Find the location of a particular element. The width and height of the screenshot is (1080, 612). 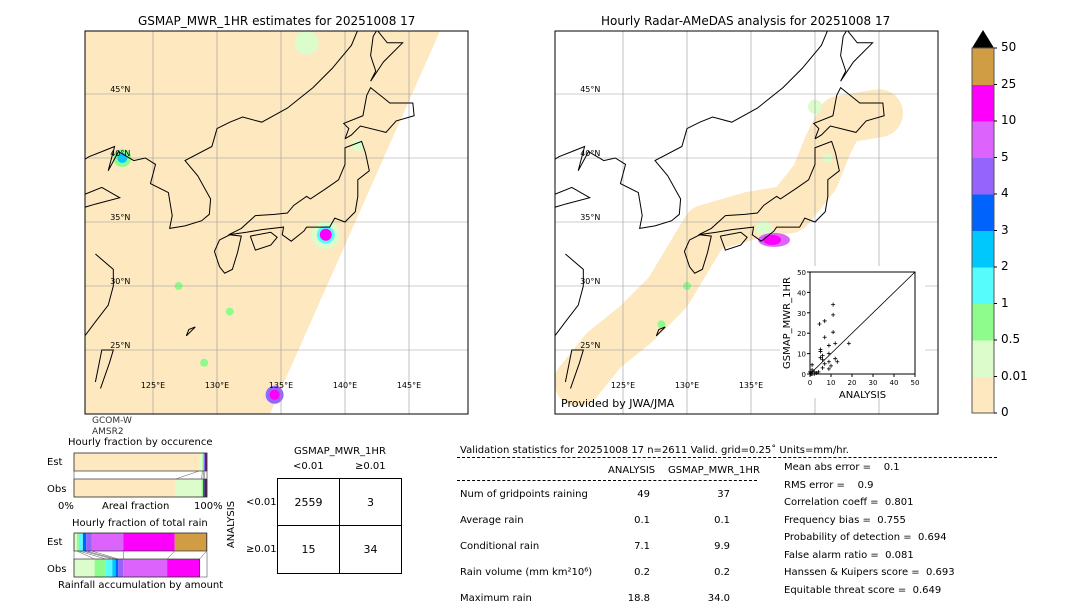

x-tick-label: 40 is located at coordinates (894, 383).